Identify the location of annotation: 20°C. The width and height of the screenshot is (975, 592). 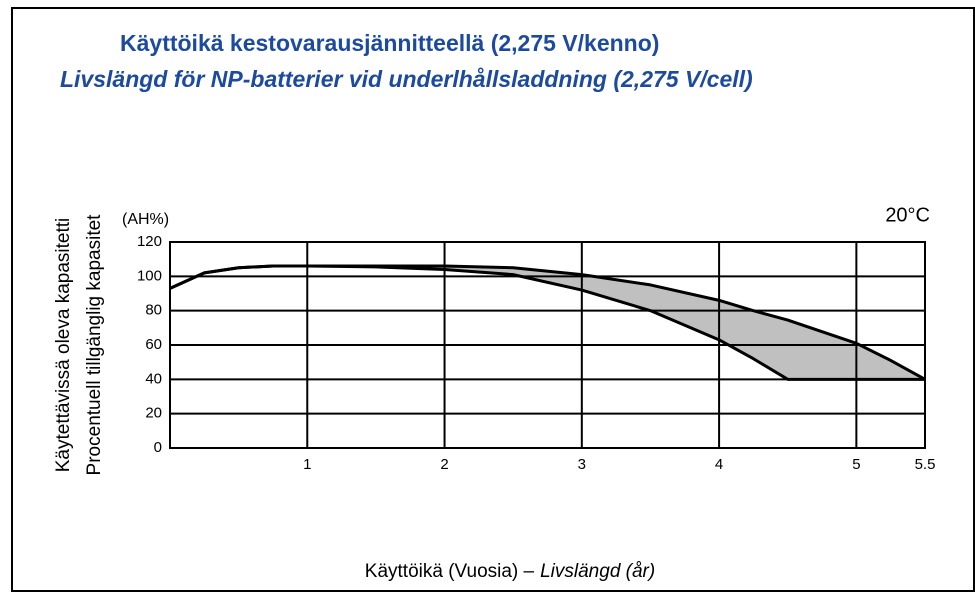
(907, 215).